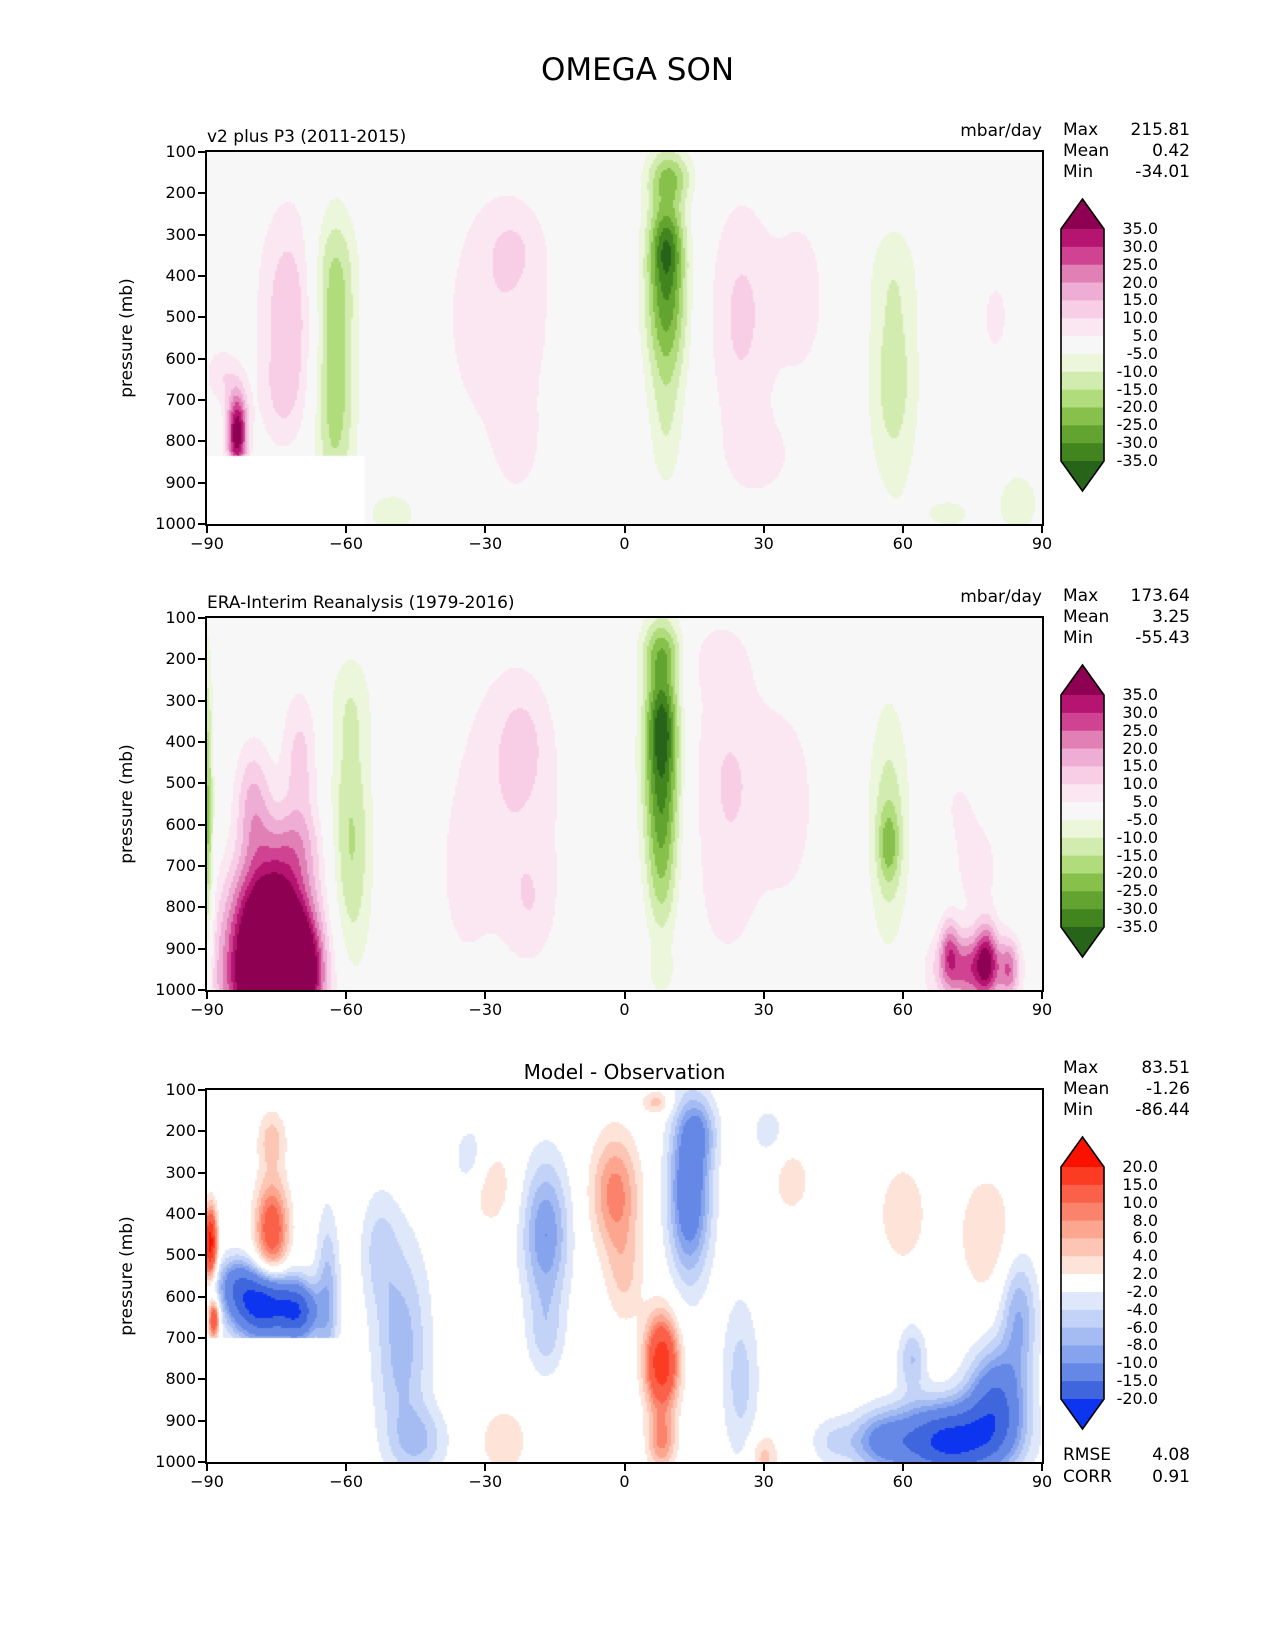 This screenshot has width=1275, height=1650. Describe the element at coordinates (1082, 1414) in the screenshot. I see `colorbar-lower-arrow` at that location.